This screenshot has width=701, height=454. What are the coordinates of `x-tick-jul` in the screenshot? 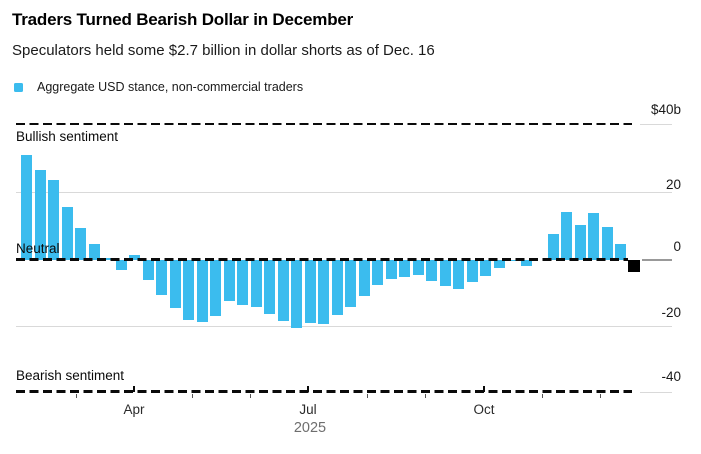 It's located at (308, 388).